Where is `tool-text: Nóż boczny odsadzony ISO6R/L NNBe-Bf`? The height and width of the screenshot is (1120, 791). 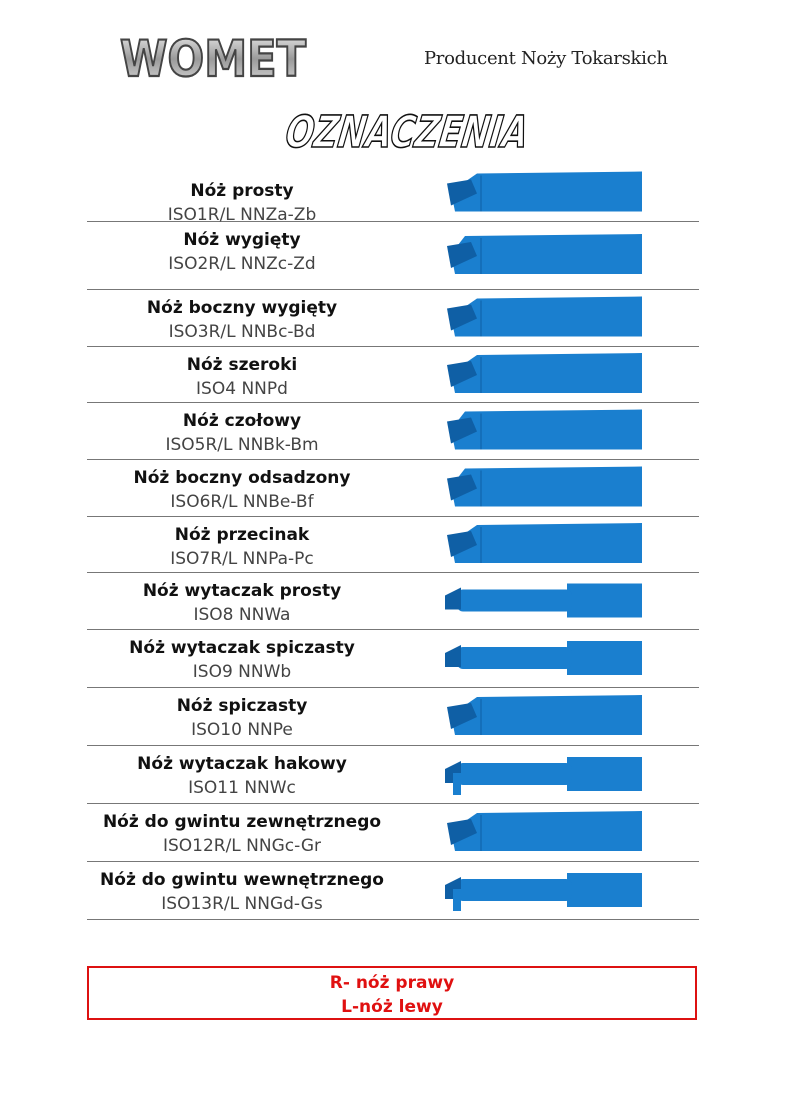
tool-text: Nóż boczny odsadzony ISO6R/L NNBe-Bf is located at coordinates (242, 490).